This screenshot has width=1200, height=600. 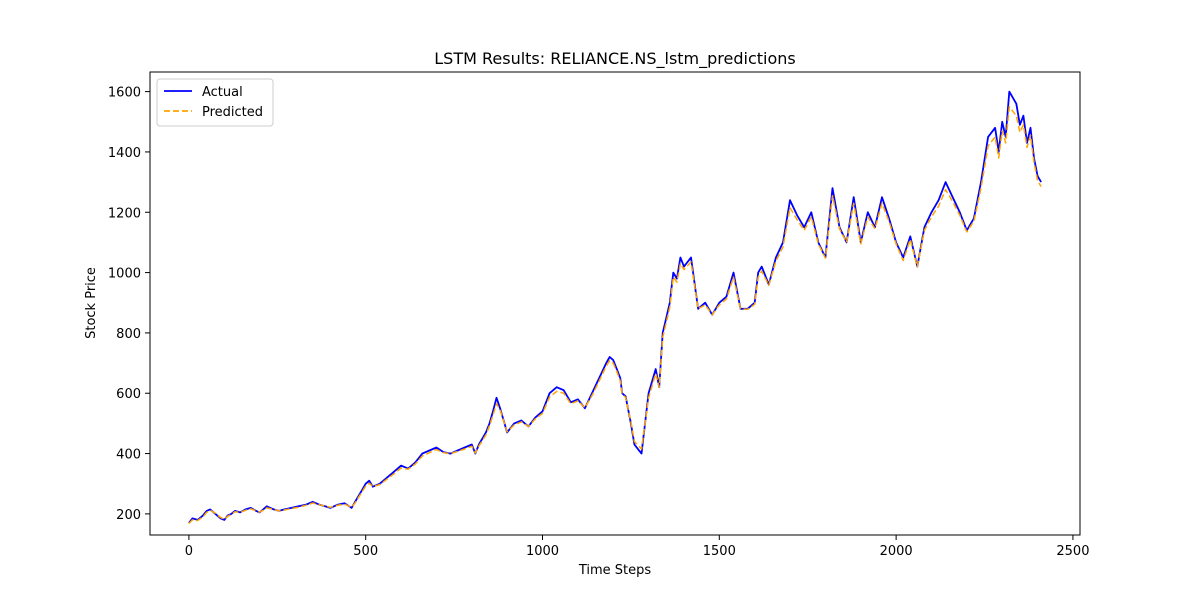 I want to click on y-axis: 200 400 600 800 1000 1200 1400 1600, so click(x=129, y=304).